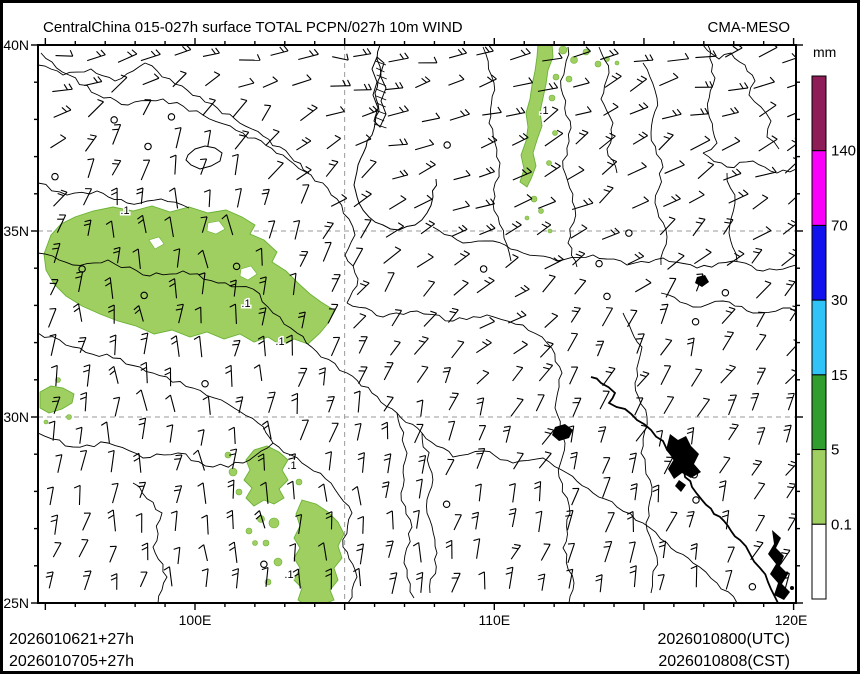 The image size is (860, 674). What do you see at coordinates (16, 45) in the screenshot?
I see `svg-text: 40N` at bounding box center [16, 45].